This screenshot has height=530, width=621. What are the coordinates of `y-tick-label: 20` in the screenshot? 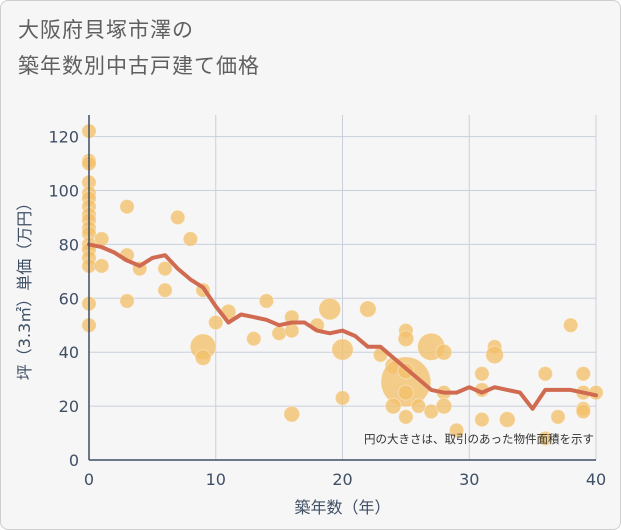 It's located at (69, 406).